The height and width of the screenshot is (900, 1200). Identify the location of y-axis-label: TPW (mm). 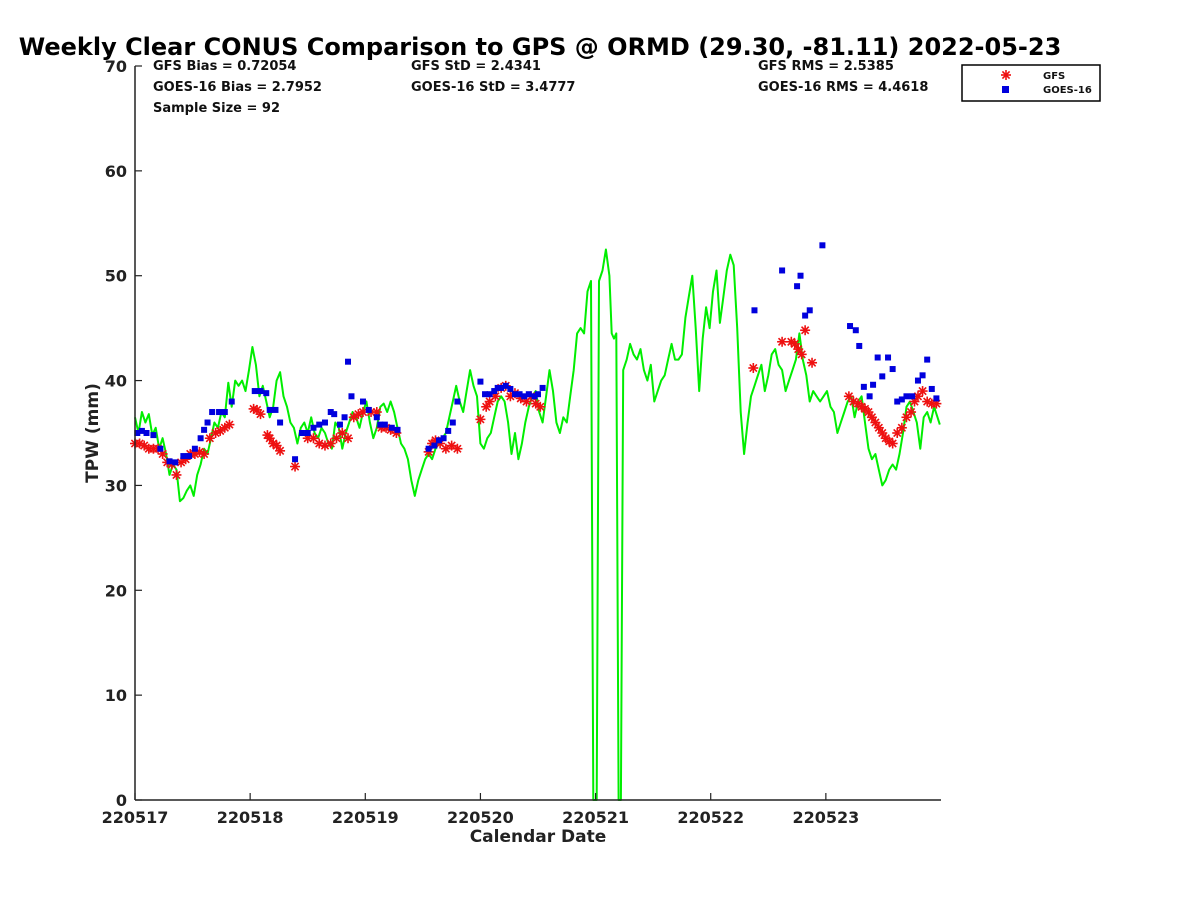
(93, 433).